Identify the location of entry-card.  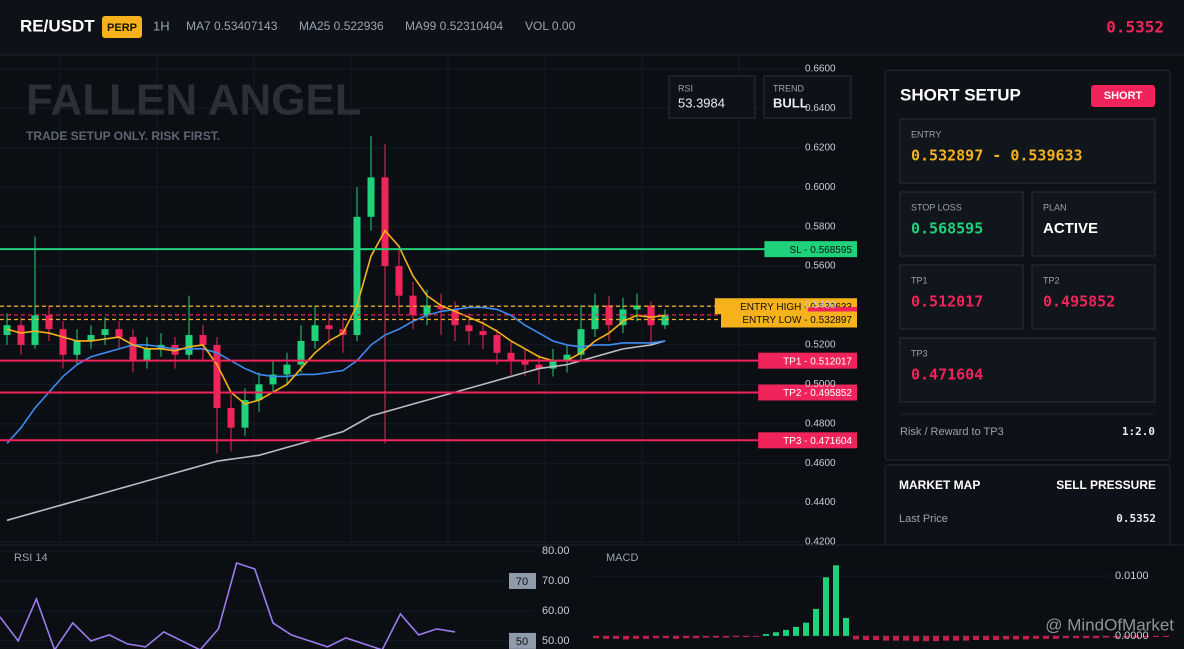
(1027, 151).